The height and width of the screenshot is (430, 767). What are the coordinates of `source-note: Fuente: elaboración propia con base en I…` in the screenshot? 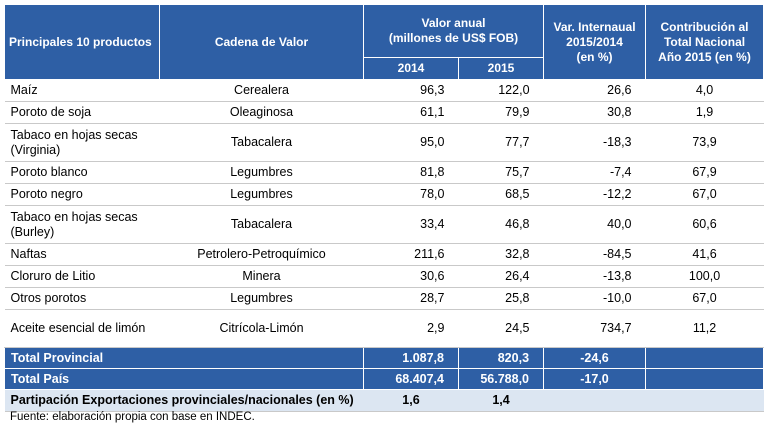 It's located at (132, 417).